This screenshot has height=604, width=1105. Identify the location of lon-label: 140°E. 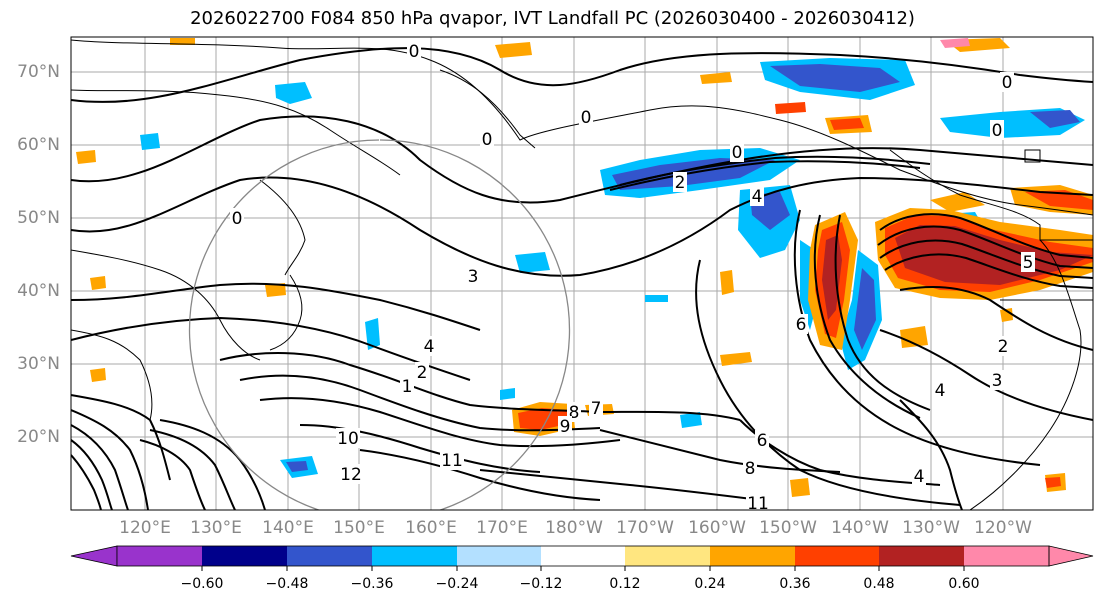
(288, 528).